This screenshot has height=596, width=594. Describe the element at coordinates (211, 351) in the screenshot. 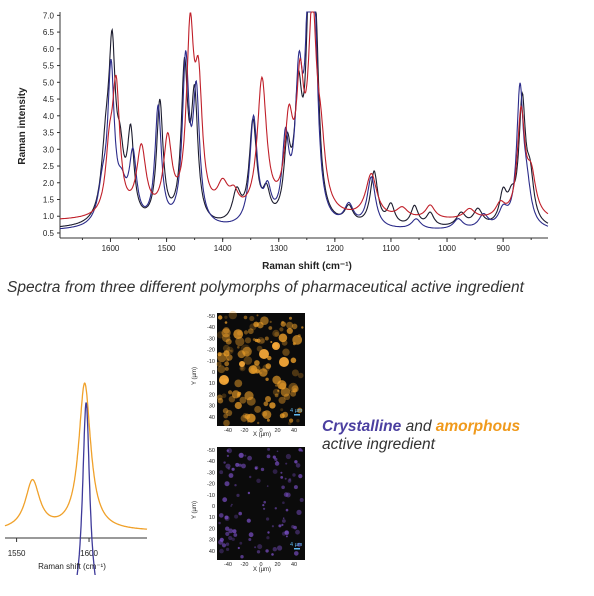

I see `map-y-tick-label: -20` at that location.